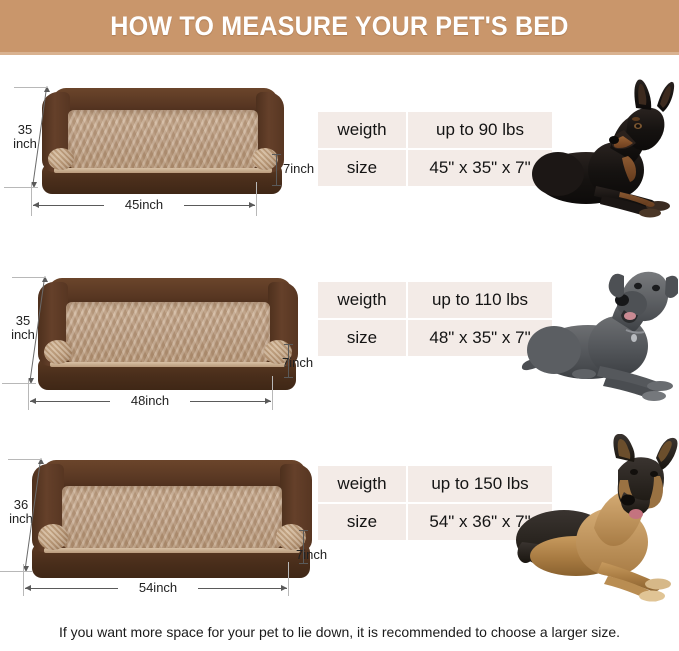 The height and width of the screenshot is (651, 679). I want to click on table-row: weigth up to 150 lbs, so click(435, 484).